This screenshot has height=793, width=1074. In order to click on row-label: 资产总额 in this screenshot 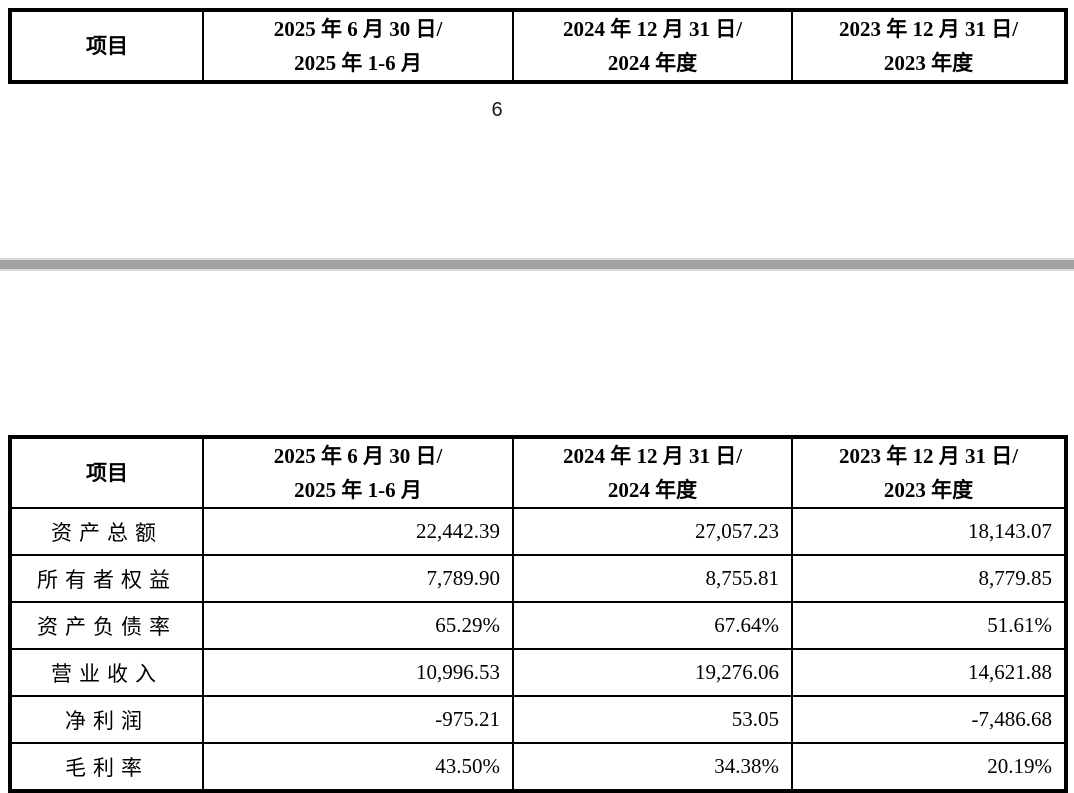, I will do `click(106, 531)`.